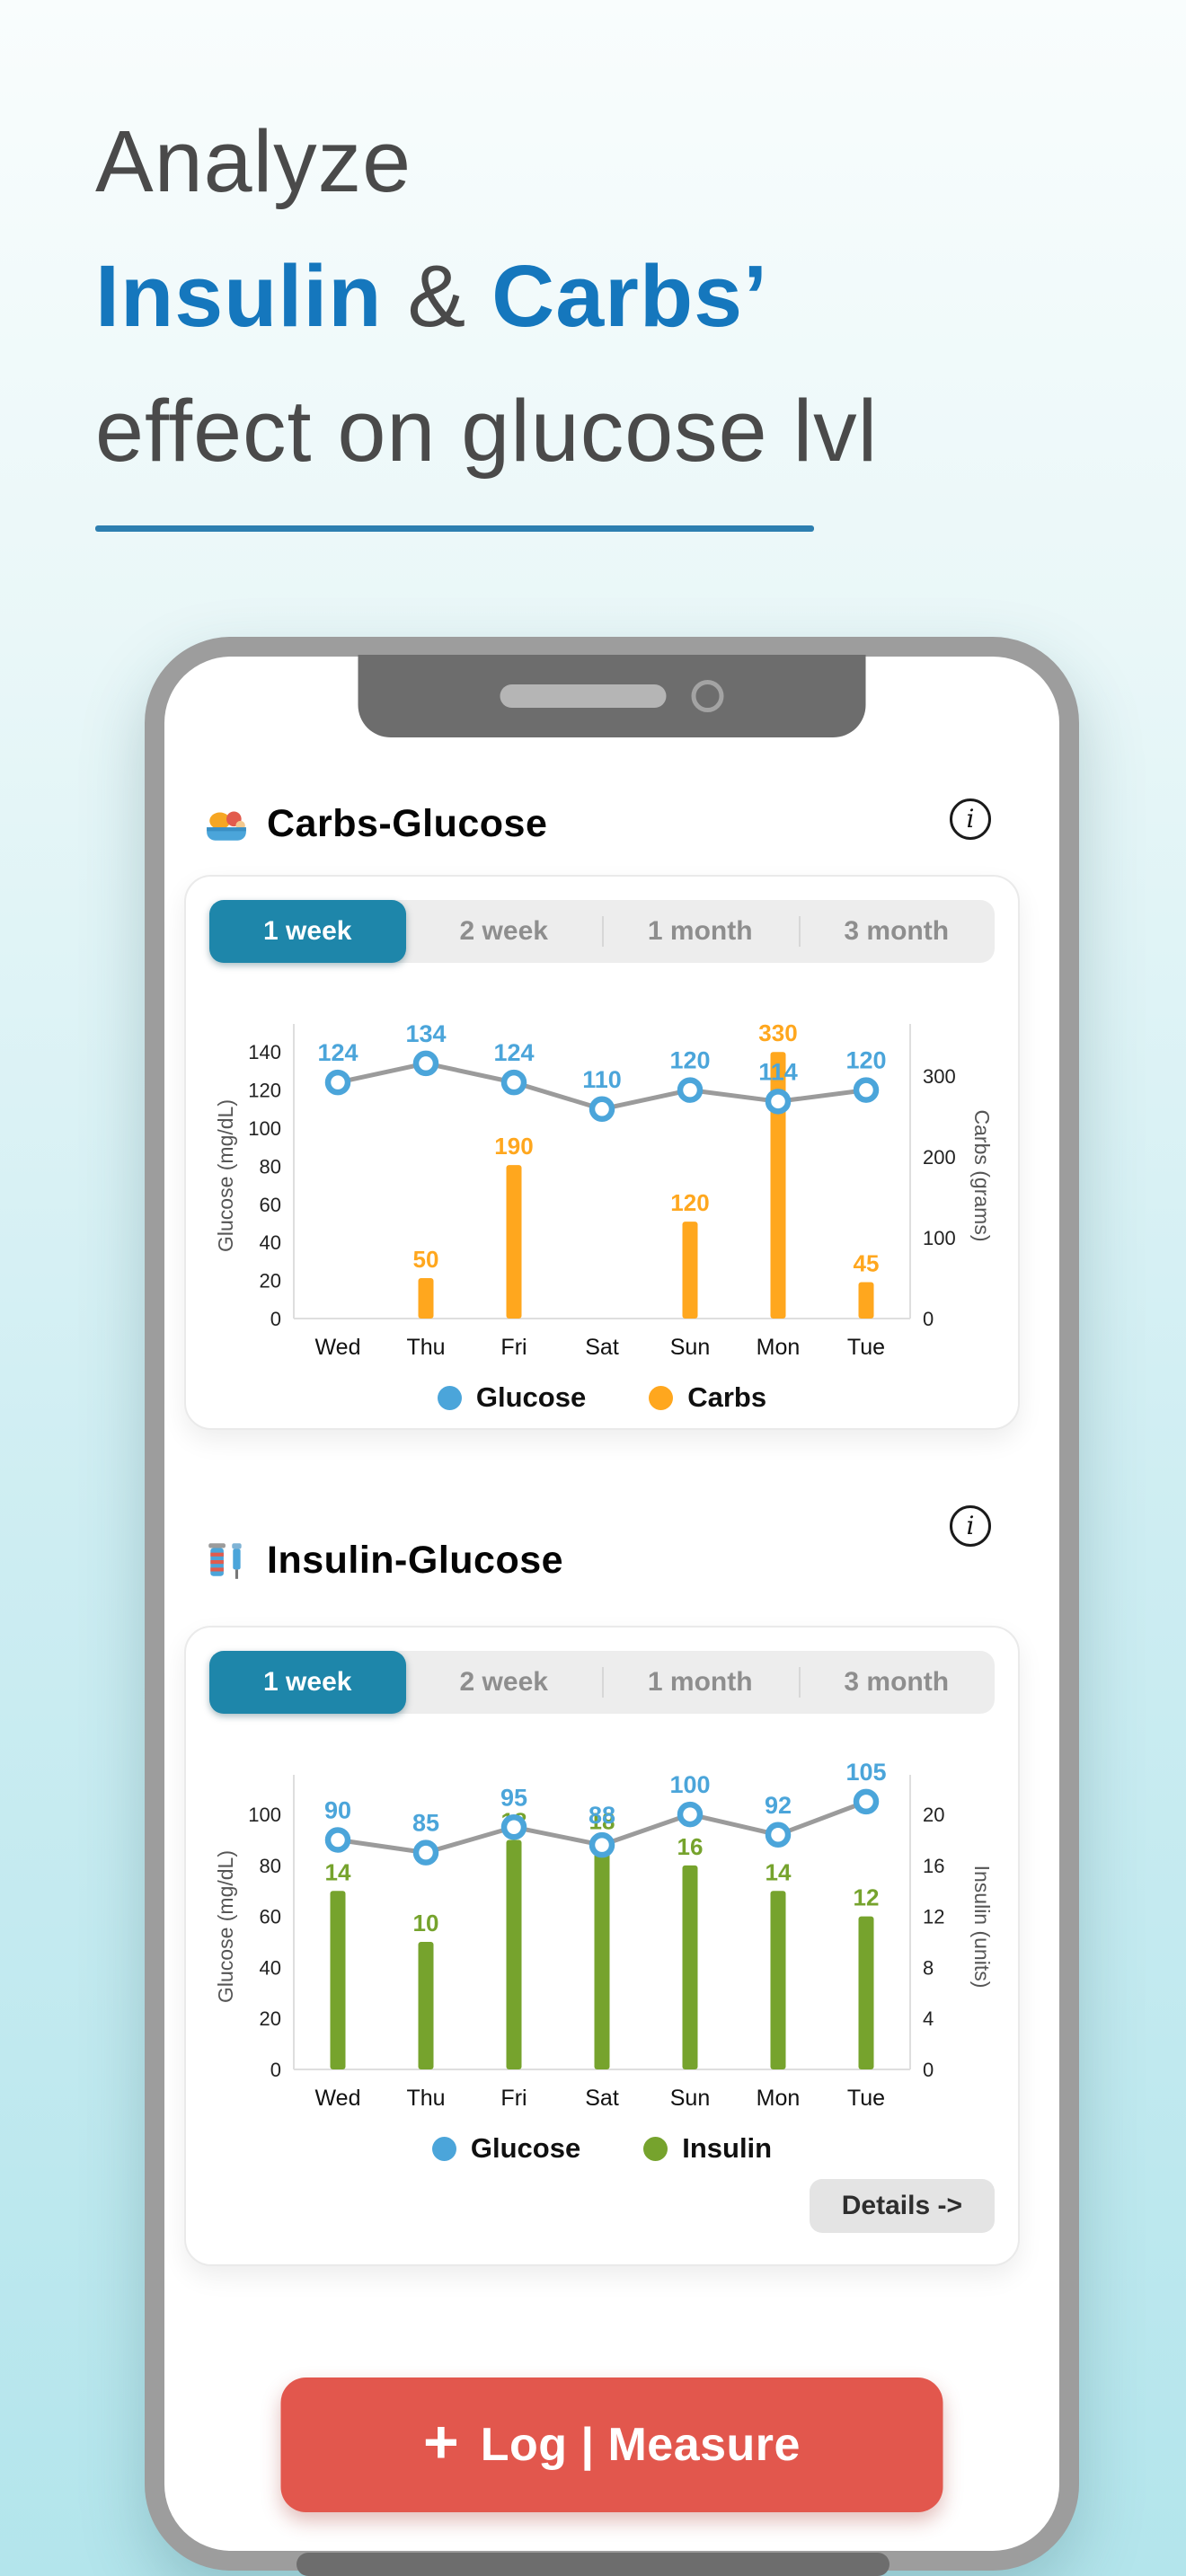 The width and height of the screenshot is (1186, 2576). I want to click on camera-dot-icon, so click(707, 696).